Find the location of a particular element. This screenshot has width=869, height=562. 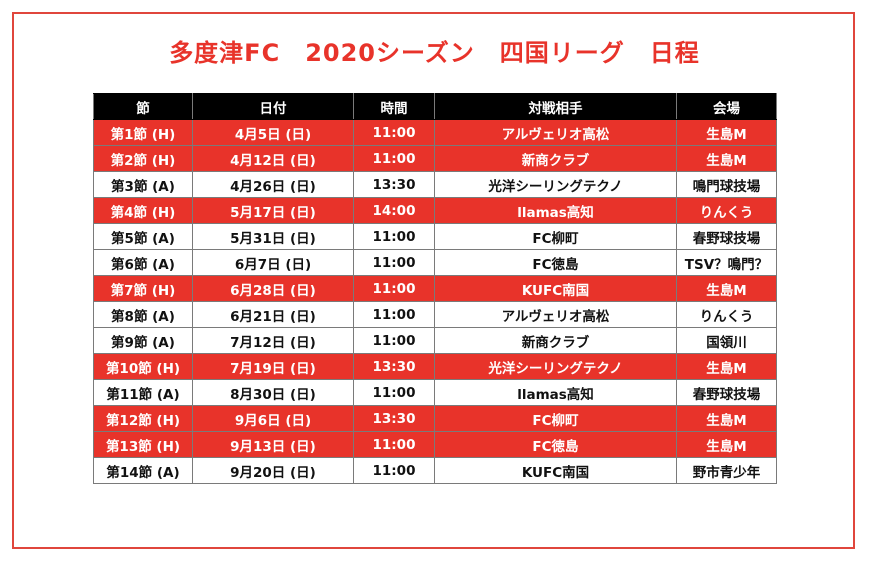

cell-venue: 野市青少年 is located at coordinates (726, 470).